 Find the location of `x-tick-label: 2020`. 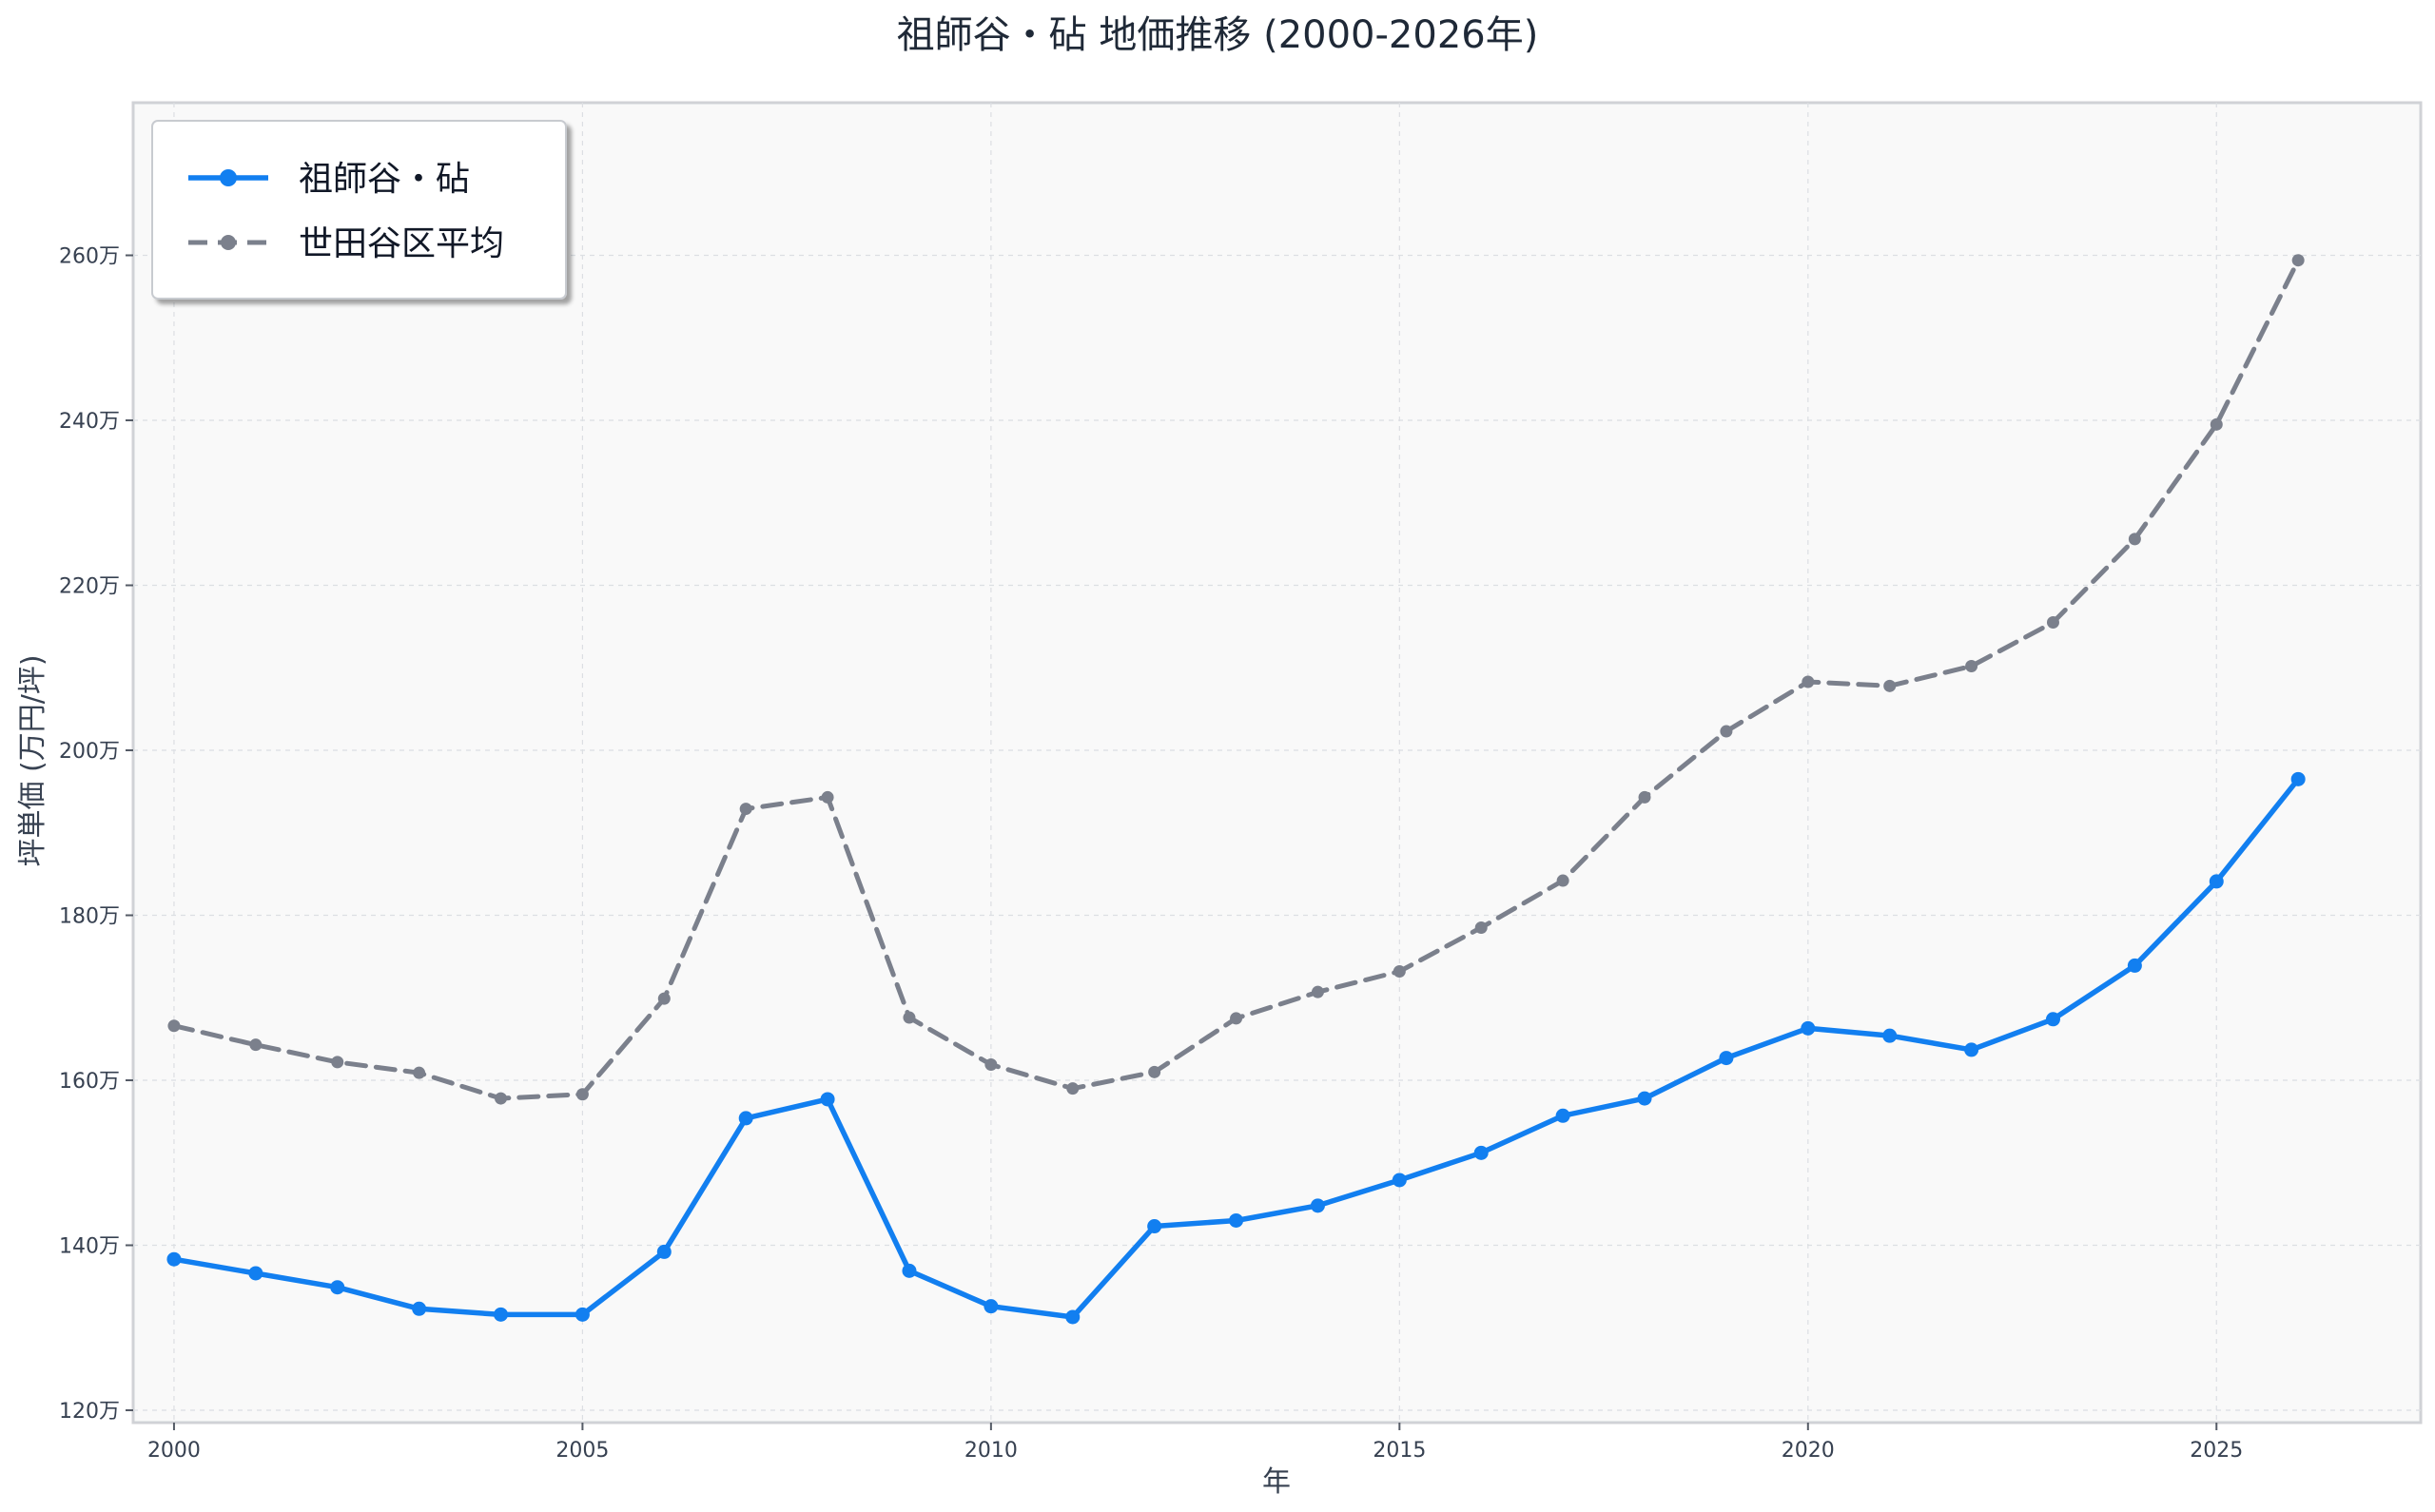

x-tick-label: 2020 is located at coordinates (1808, 1451).